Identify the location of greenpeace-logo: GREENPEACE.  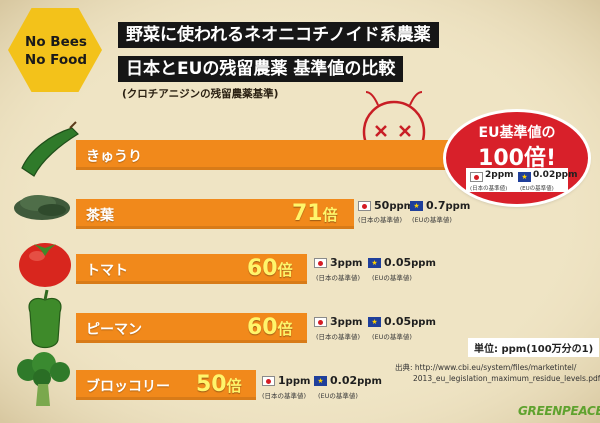
(559, 411).